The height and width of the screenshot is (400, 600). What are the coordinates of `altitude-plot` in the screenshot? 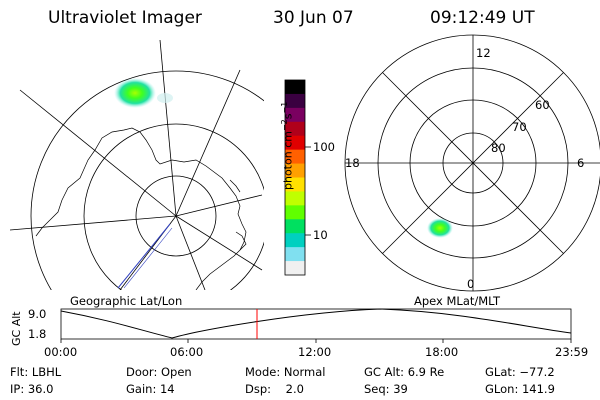 It's located at (316, 325).